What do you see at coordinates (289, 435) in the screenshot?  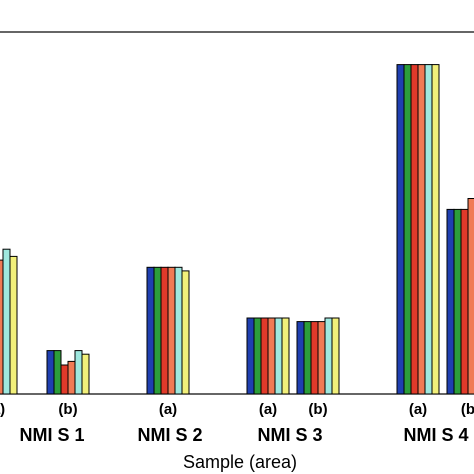 I see `group-label: NMI S 3` at bounding box center [289, 435].